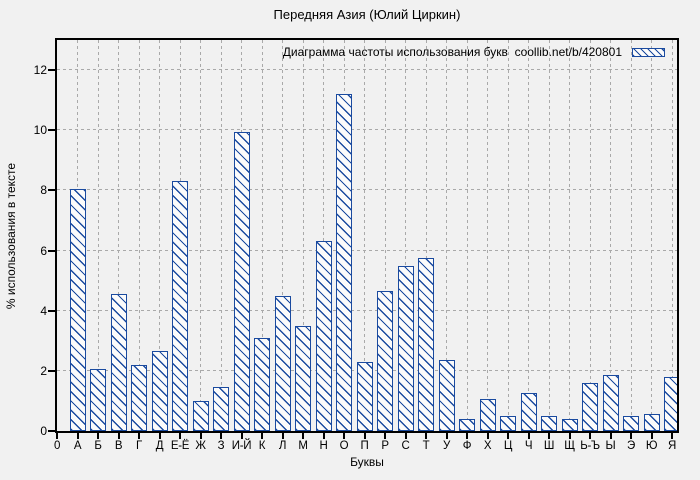 The image size is (700, 480). What do you see at coordinates (631, 423) in the screenshot?
I see `bar-Э` at bounding box center [631, 423].